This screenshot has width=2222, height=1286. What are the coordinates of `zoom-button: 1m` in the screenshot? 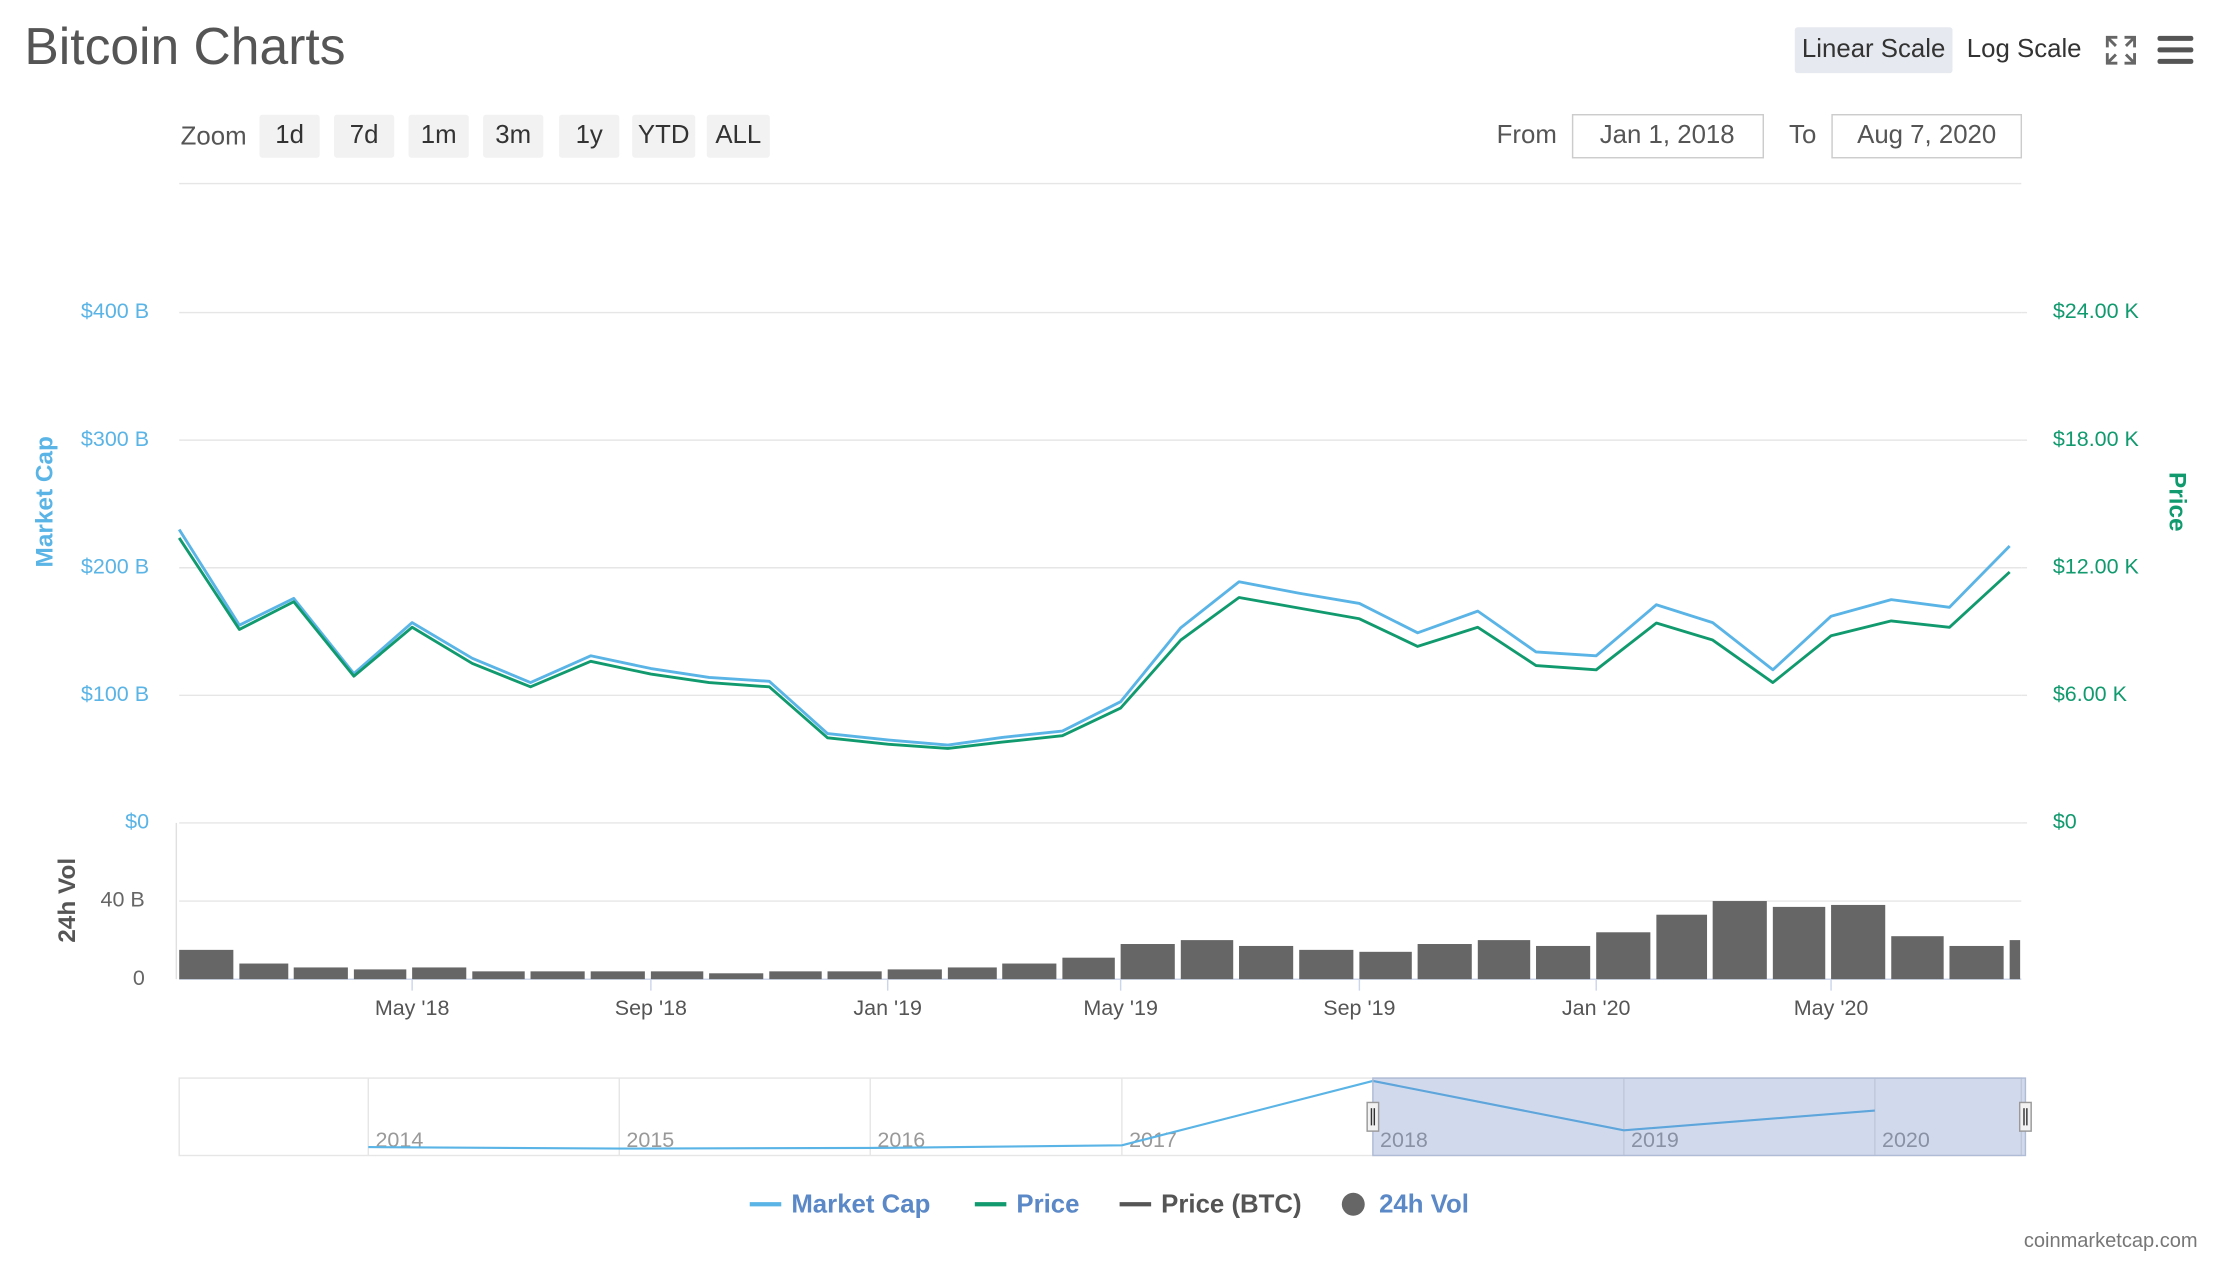 It's located at (439, 135).